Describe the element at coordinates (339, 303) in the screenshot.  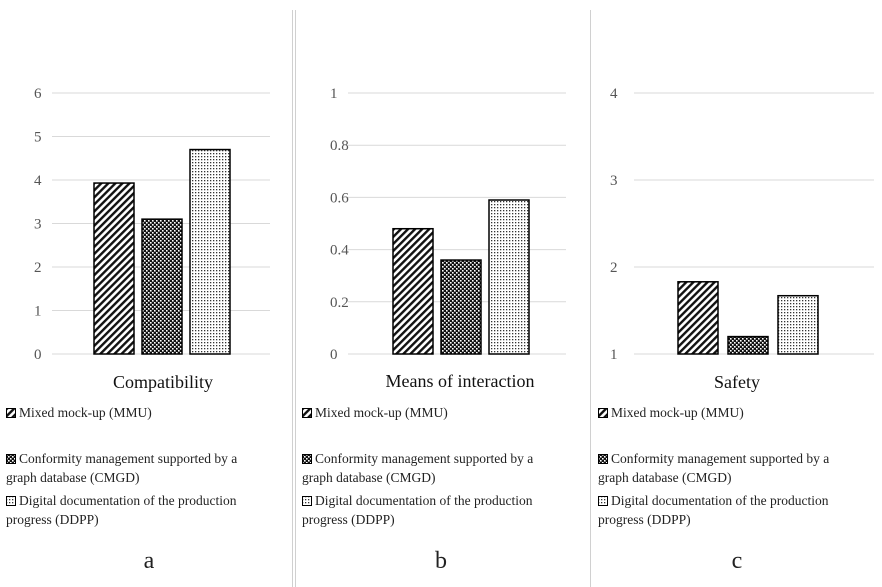
I see `y-tick-label: 0.2` at that location.